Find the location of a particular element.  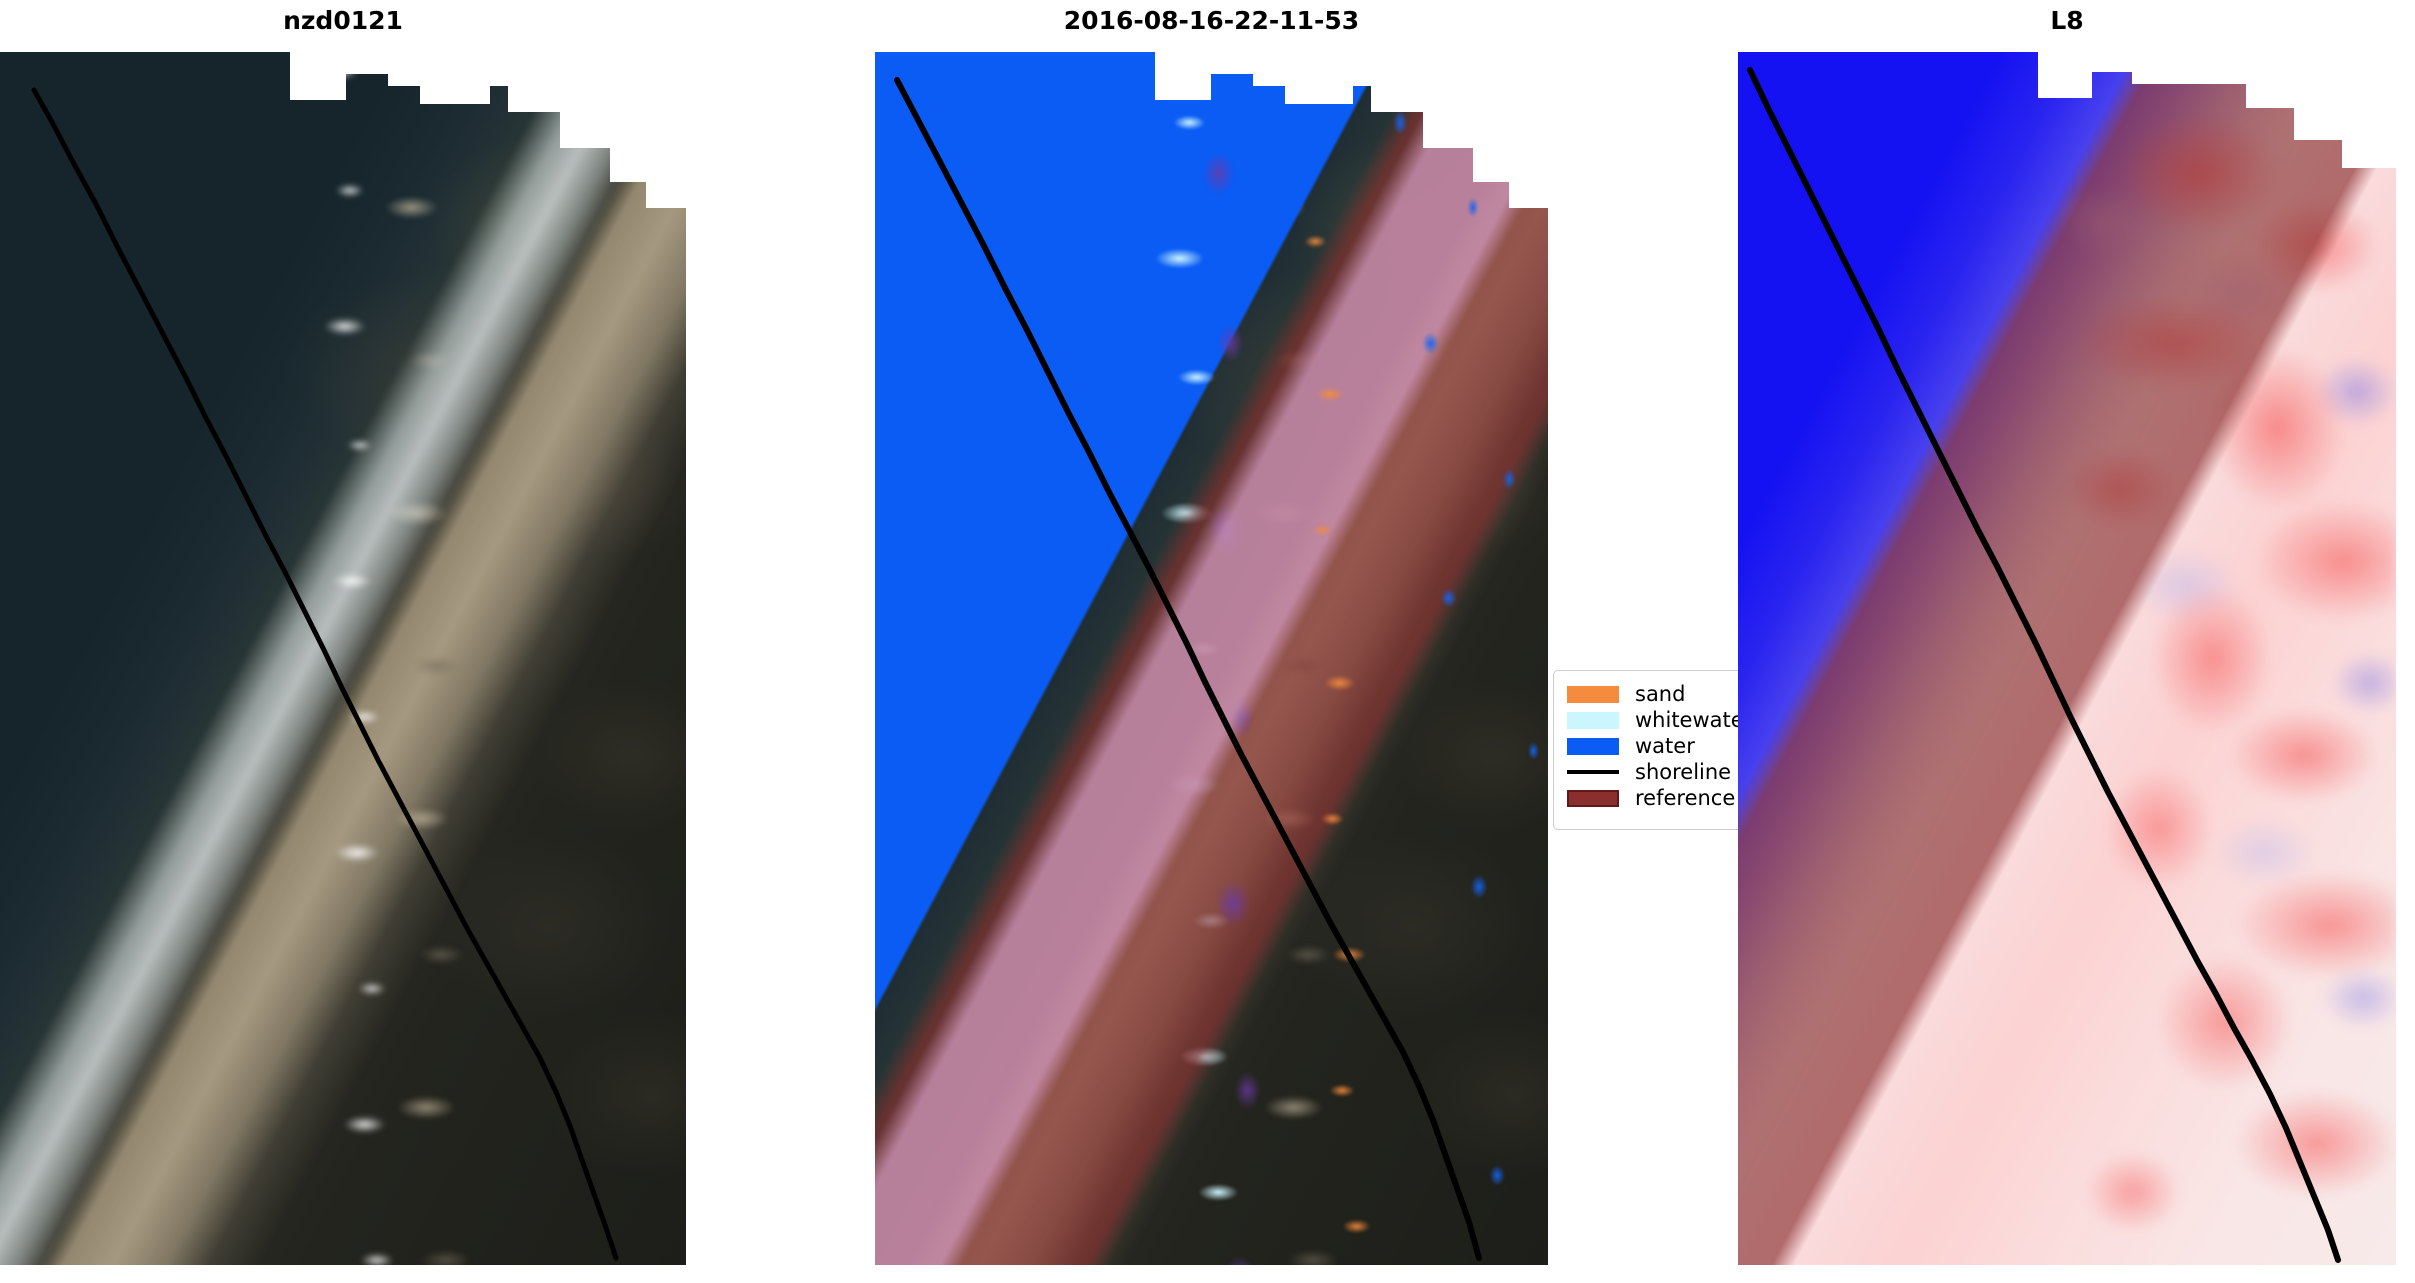

panel-title-index: L8 is located at coordinates (2067, 20).